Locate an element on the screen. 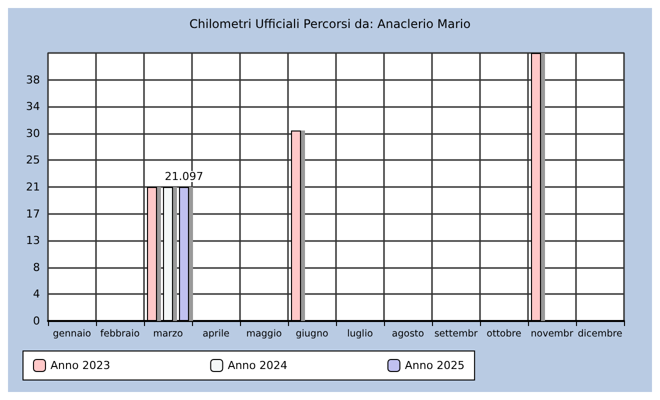 The image size is (660, 400). x-tick-label: febbraio is located at coordinates (120, 334).